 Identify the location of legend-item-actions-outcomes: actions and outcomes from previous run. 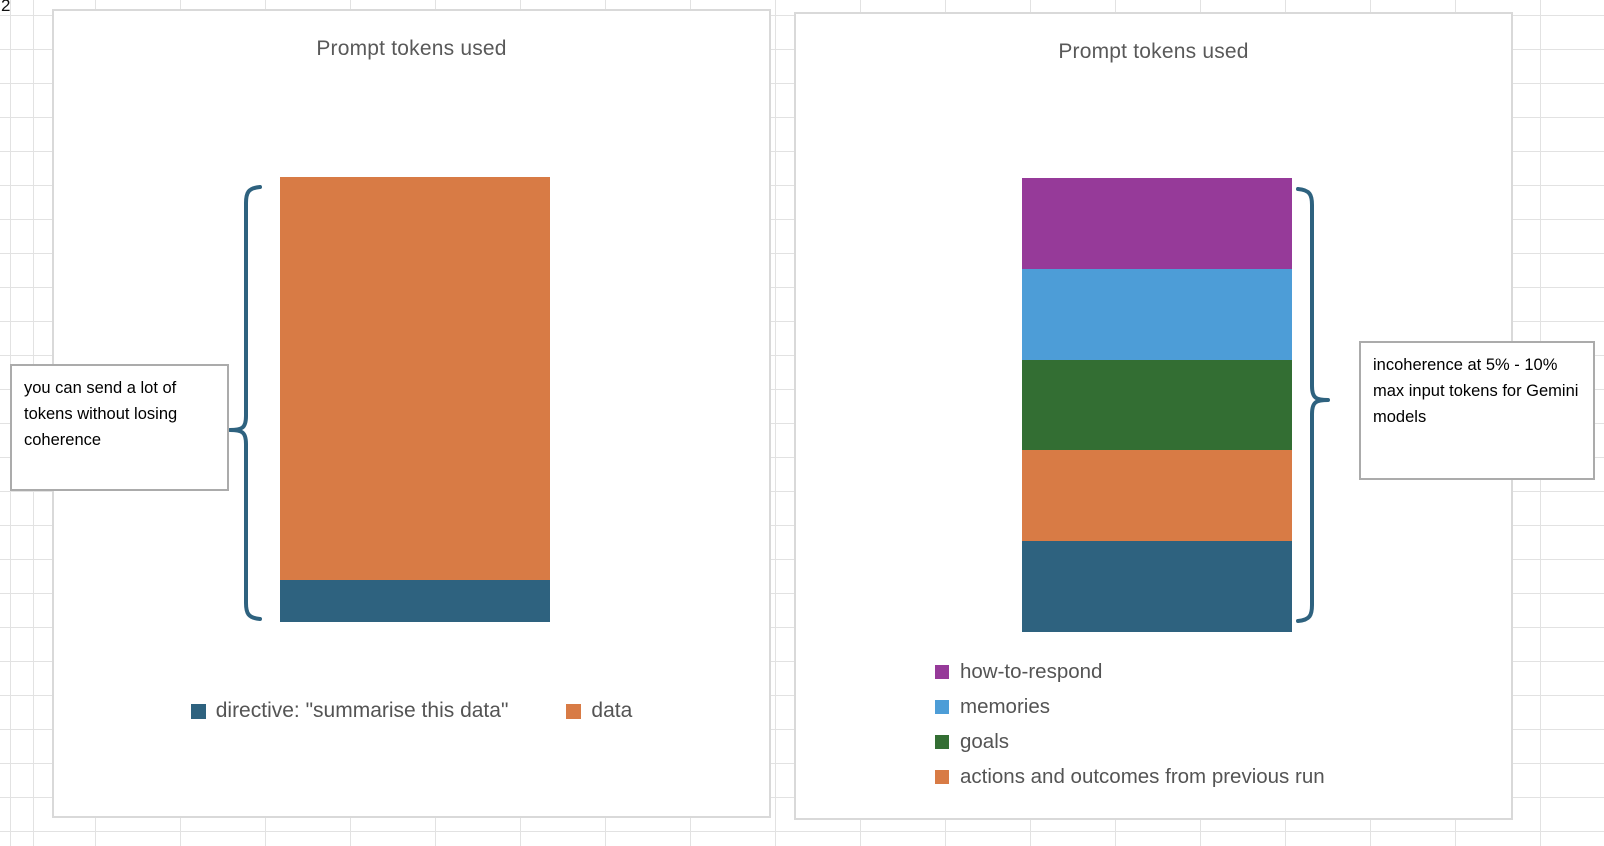
(1130, 776).